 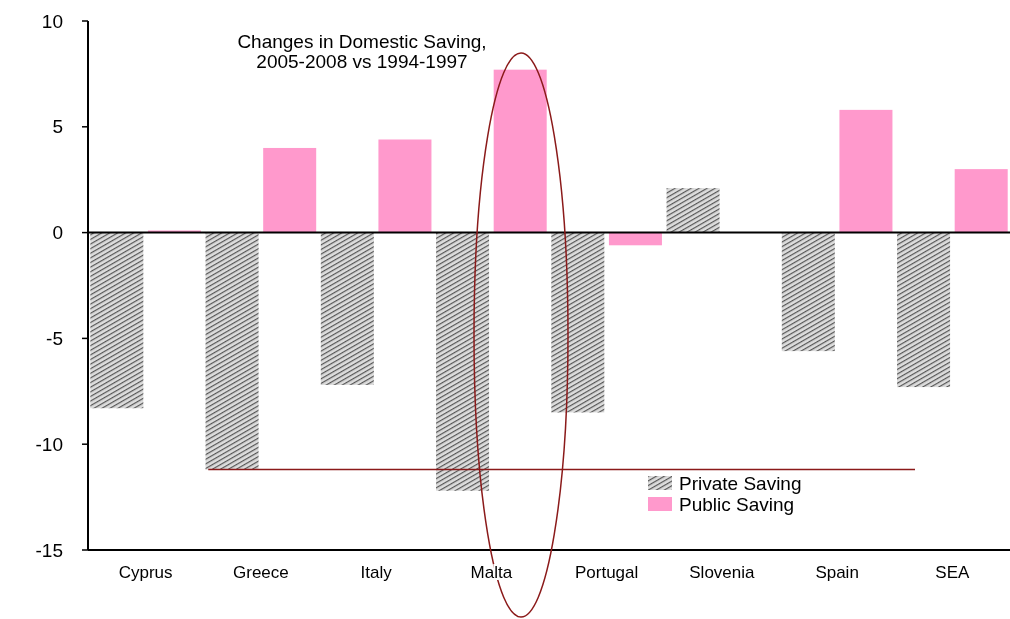 What do you see at coordinates (49, 444) in the screenshot?
I see `y-tick-label: -10` at bounding box center [49, 444].